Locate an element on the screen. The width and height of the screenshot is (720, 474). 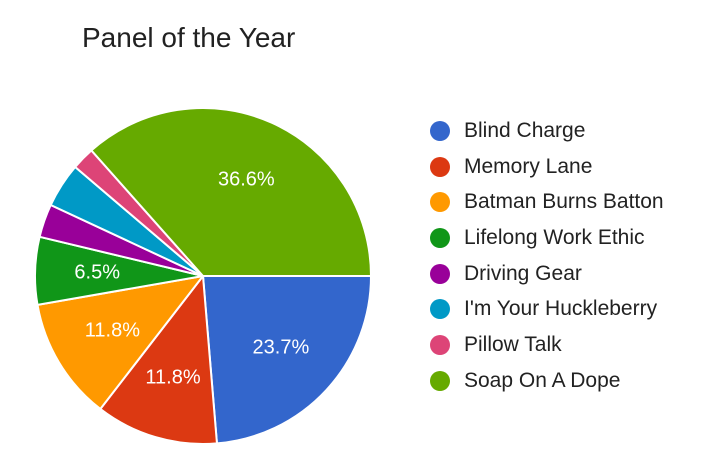
pie-slice-memory-lane is located at coordinates (158, 359).